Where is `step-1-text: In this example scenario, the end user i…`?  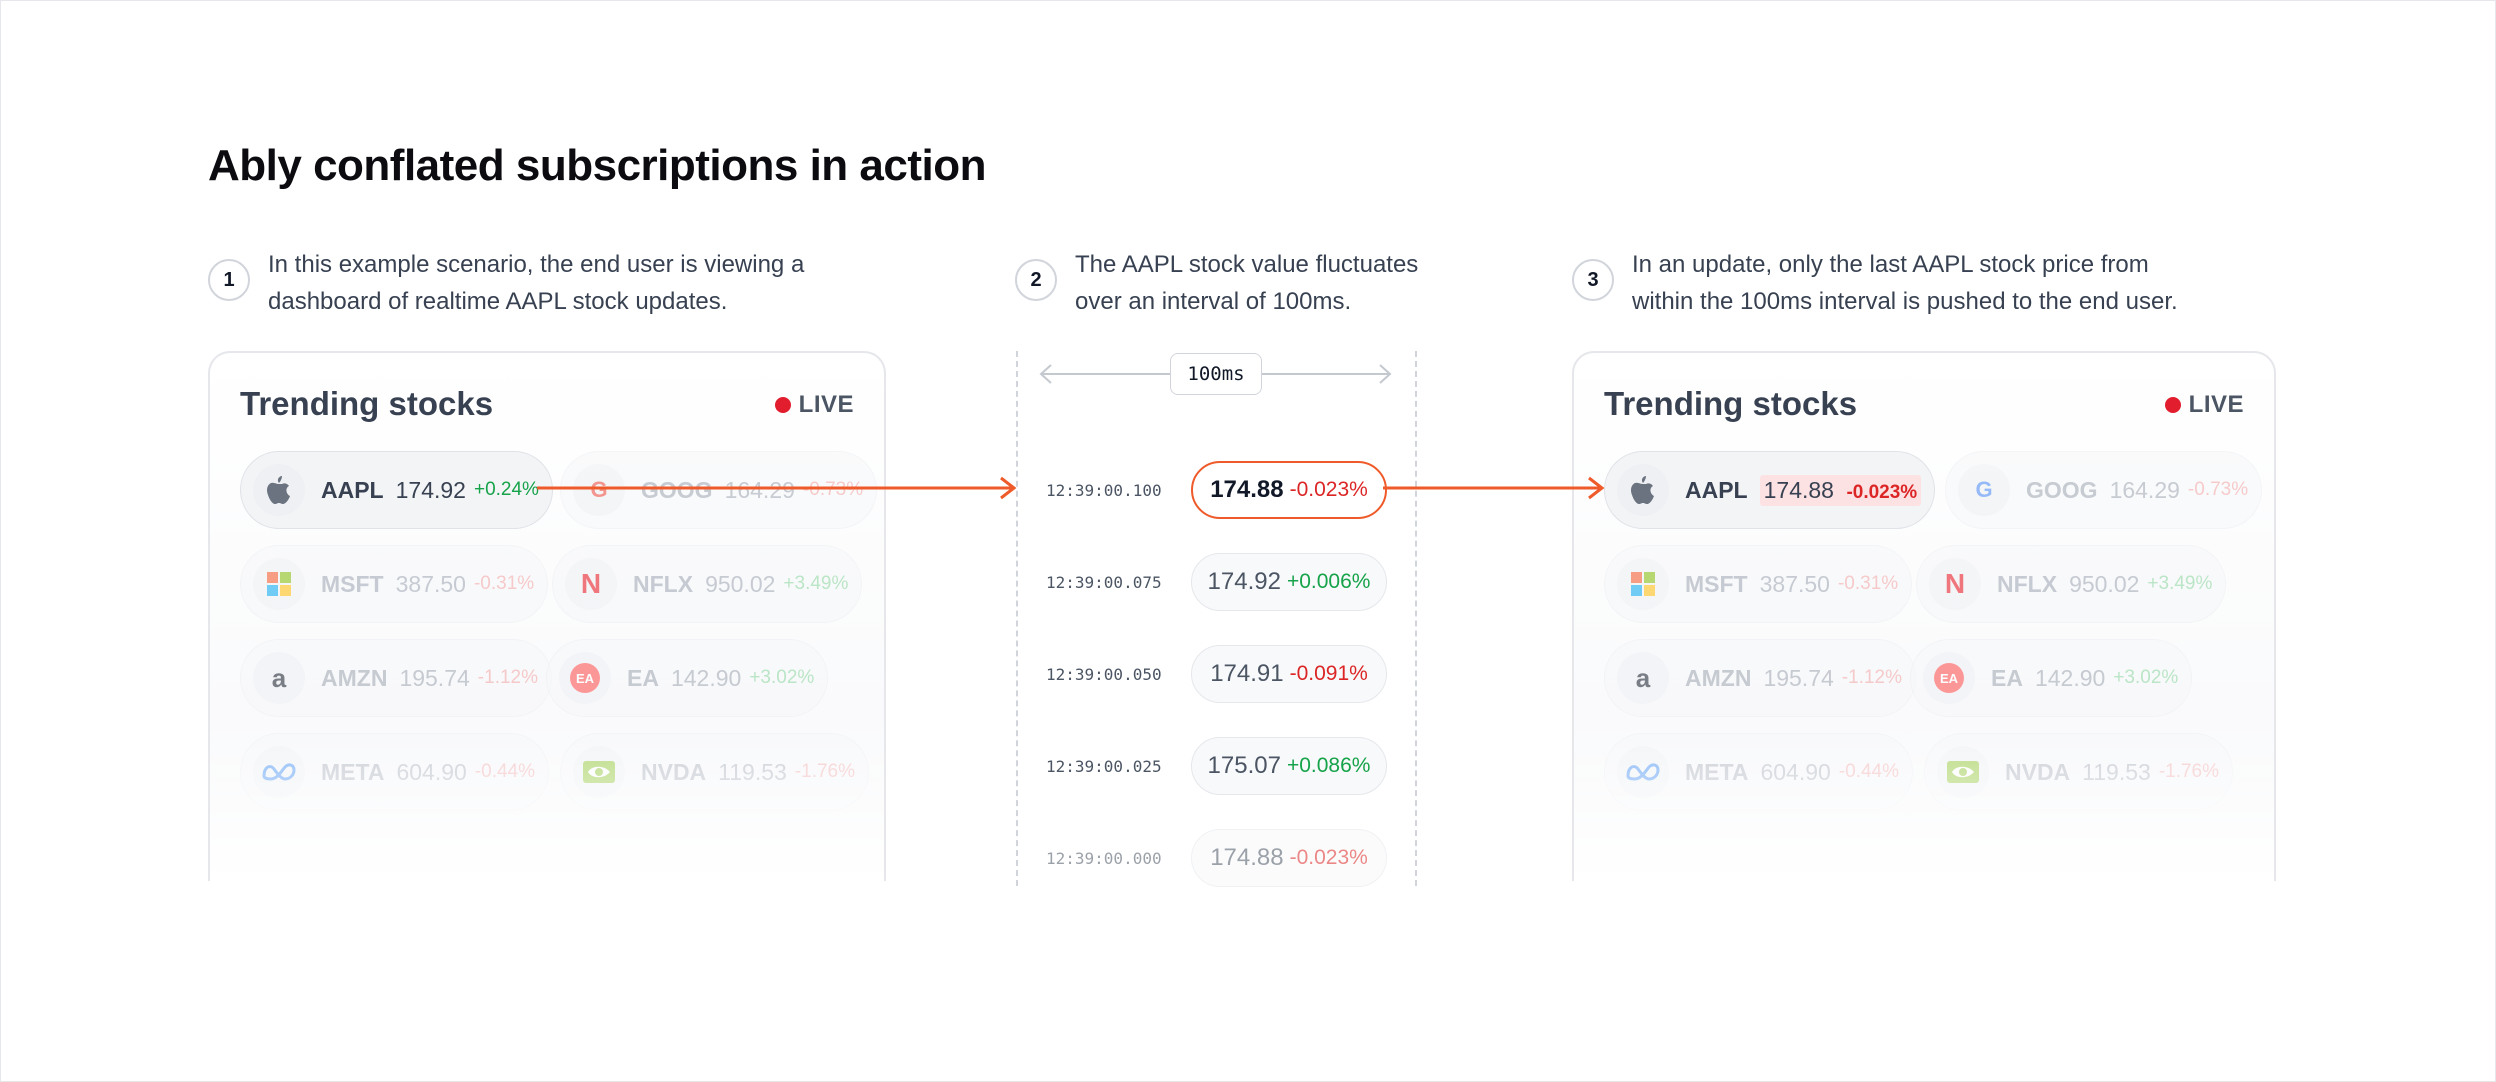 step-1-text: In this example scenario, the end user i… is located at coordinates (536, 283).